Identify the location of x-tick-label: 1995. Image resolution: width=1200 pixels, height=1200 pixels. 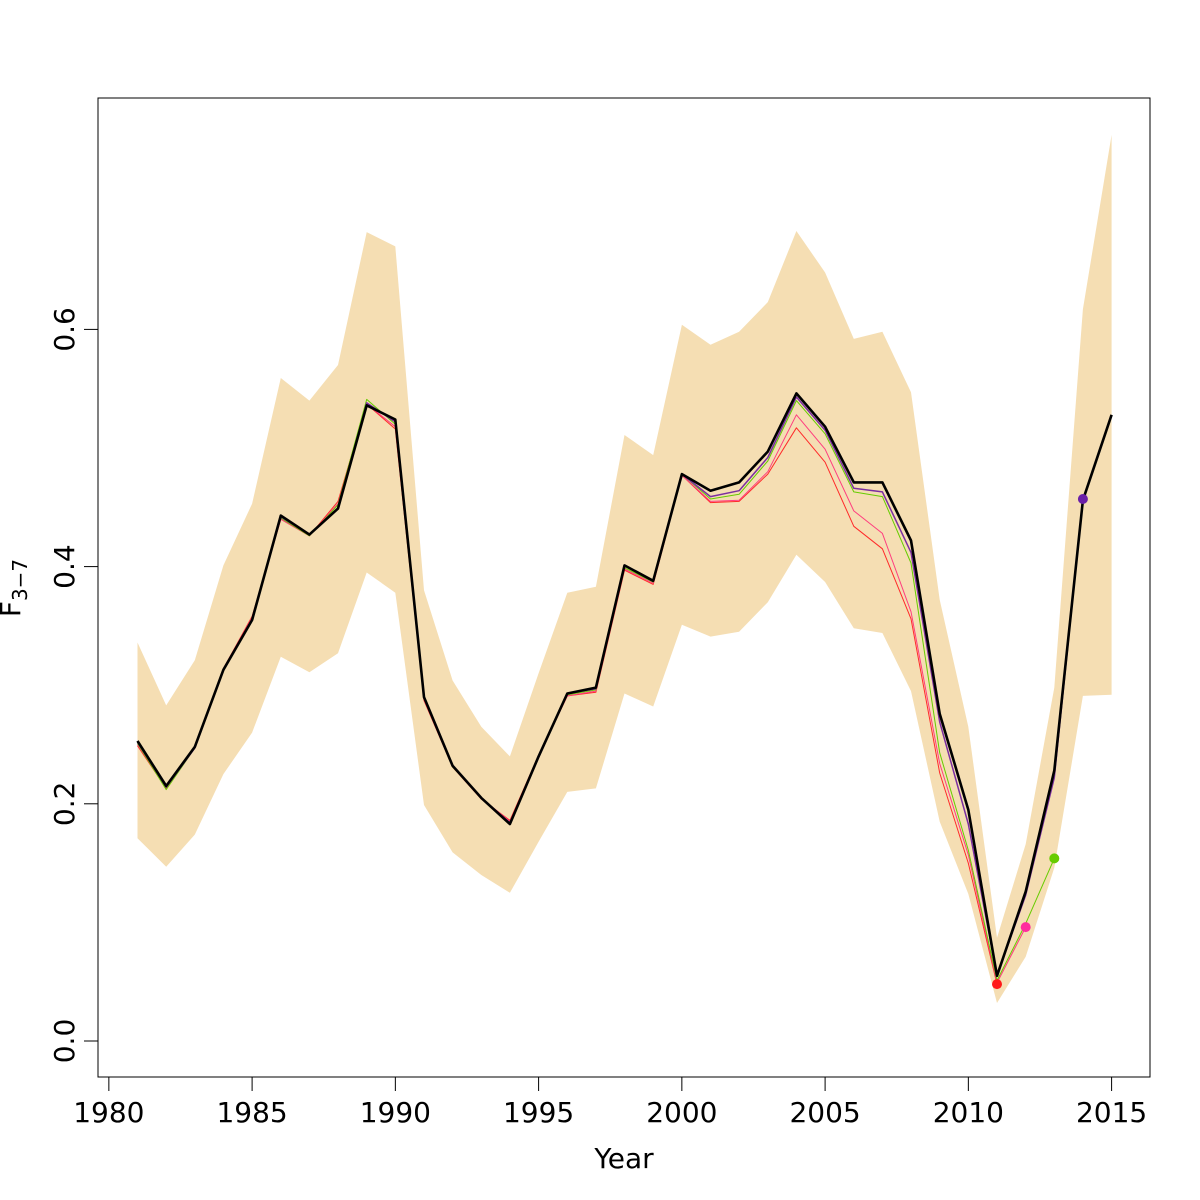
(538, 1112).